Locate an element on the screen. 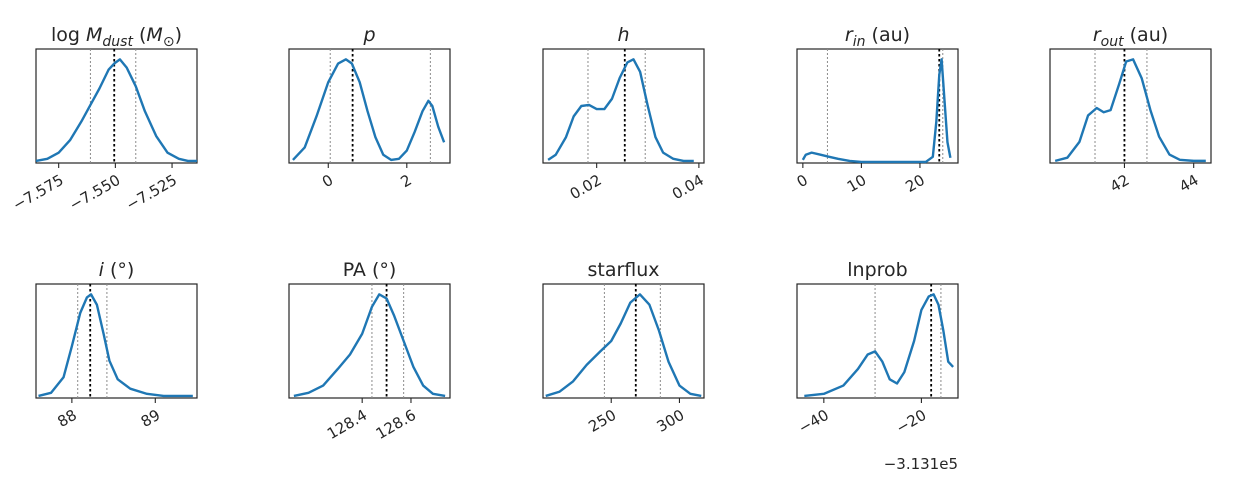 The width and height of the screenshot is (1250, 500). marginal-panel: lnprob −40 −20 −3.131e5 is located at coordinates (877, 366).